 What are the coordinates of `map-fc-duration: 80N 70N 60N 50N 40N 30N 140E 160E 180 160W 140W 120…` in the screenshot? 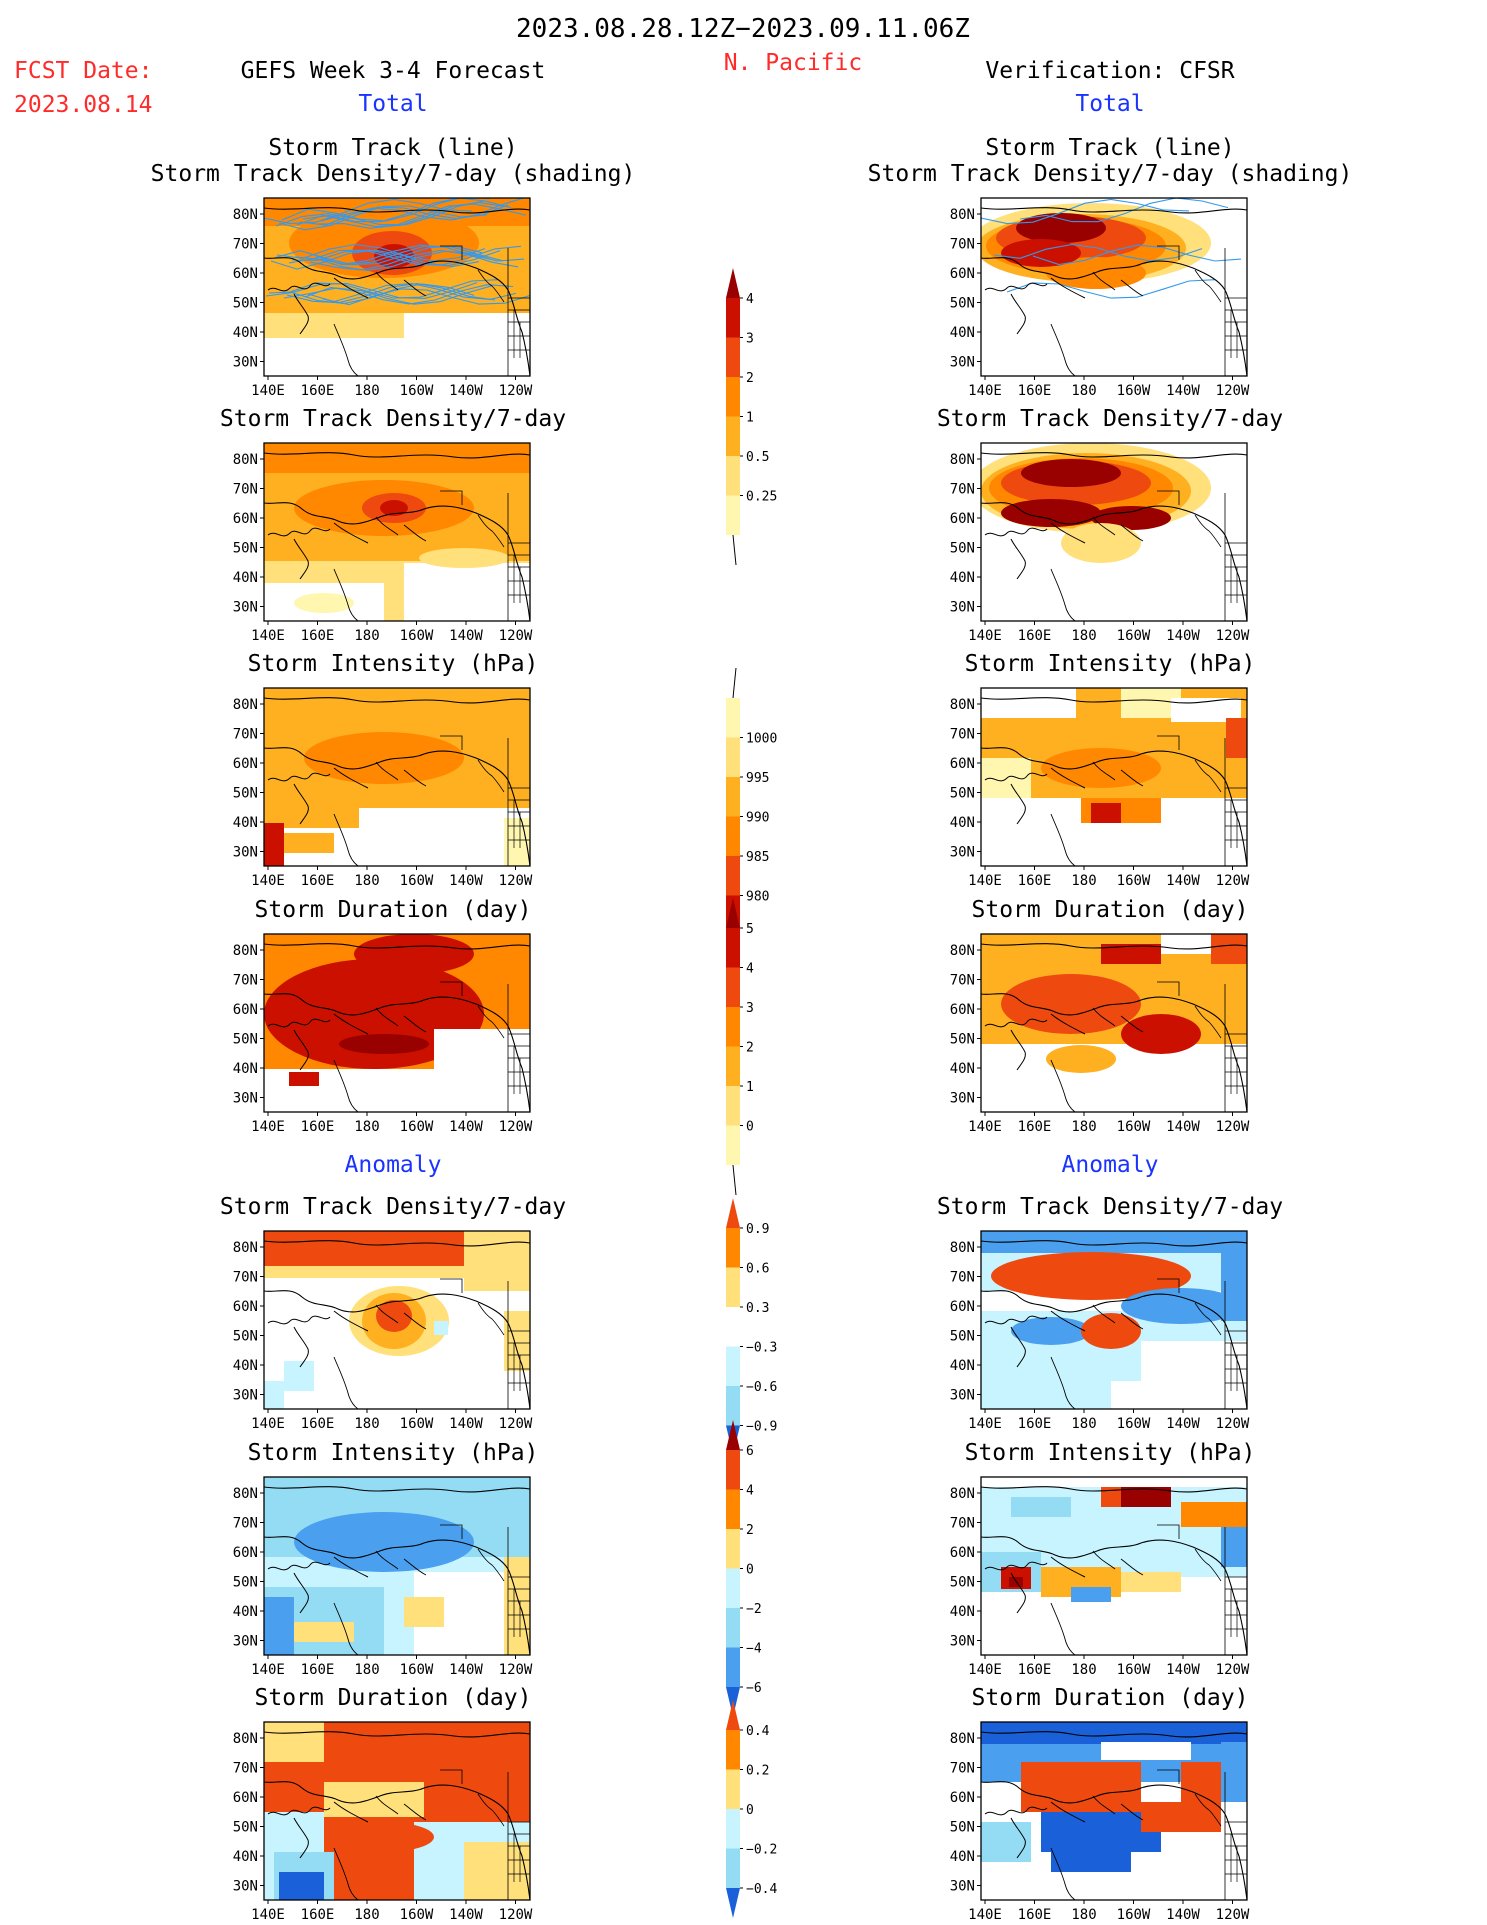 It's located at (383, 1034).